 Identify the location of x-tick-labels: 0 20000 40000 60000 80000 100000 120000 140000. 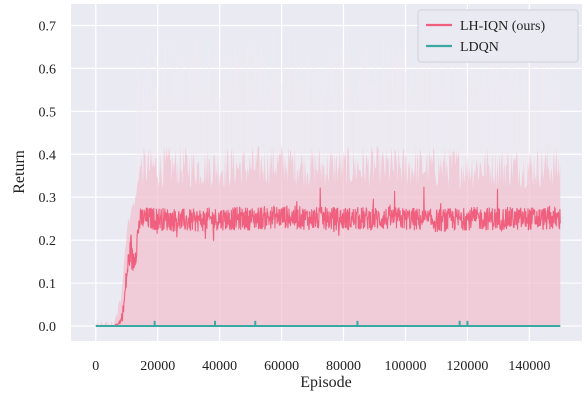
(321, 366).